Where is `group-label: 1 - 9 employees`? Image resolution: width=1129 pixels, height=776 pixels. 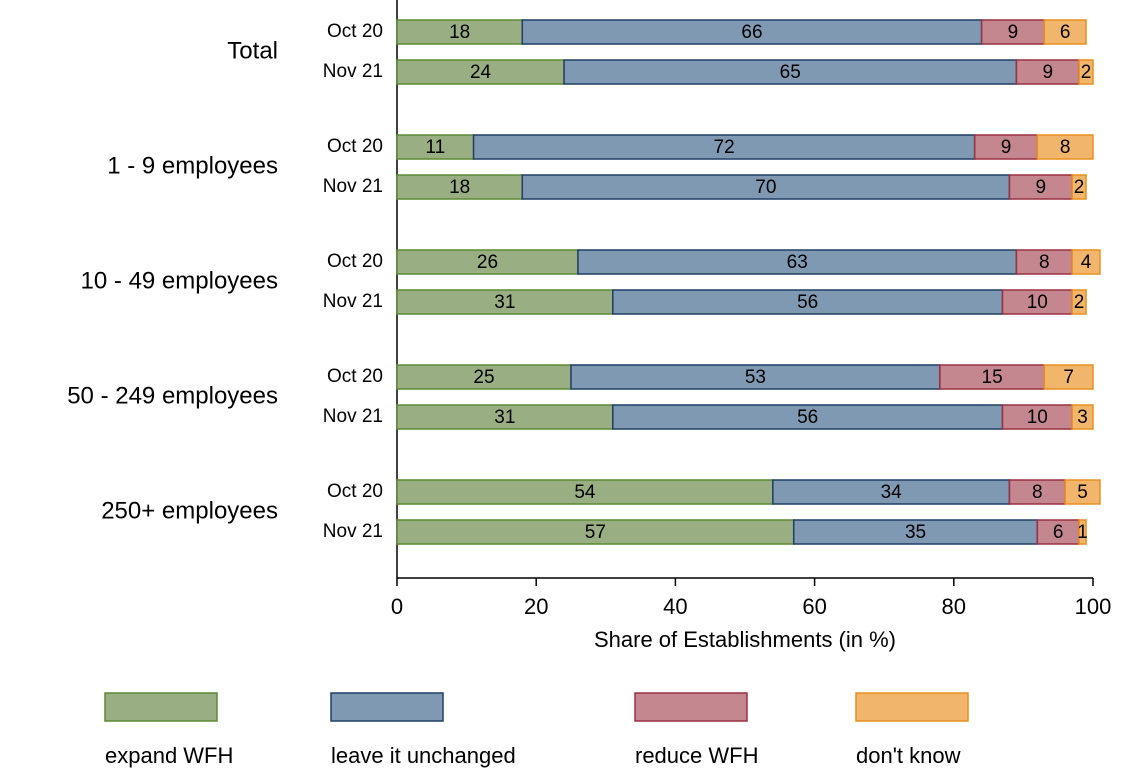 group-label: 1 - 9 employees is located at coordinates (192, 165).